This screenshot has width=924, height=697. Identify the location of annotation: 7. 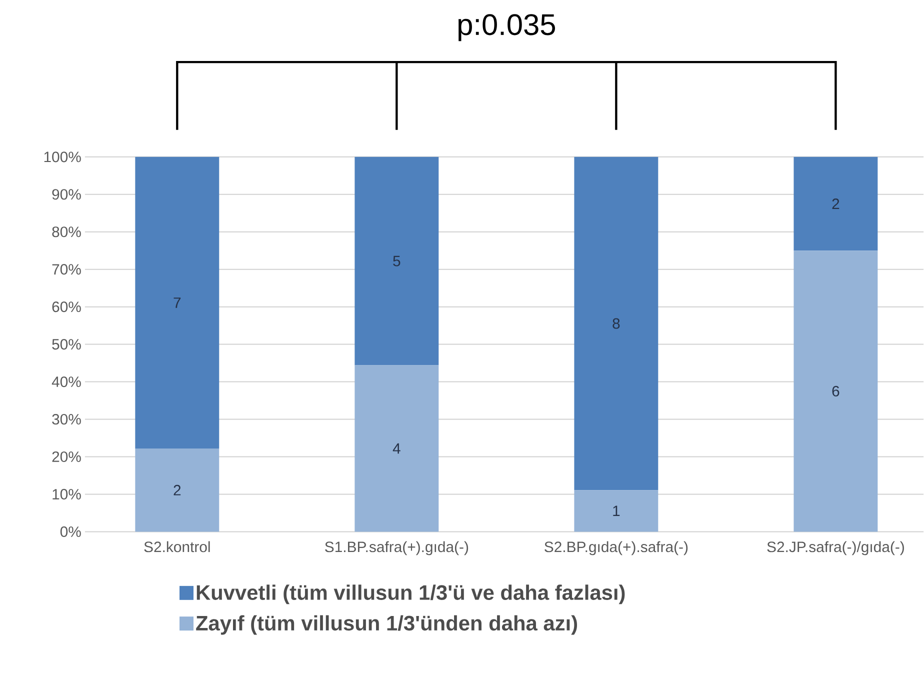
(177, 303).